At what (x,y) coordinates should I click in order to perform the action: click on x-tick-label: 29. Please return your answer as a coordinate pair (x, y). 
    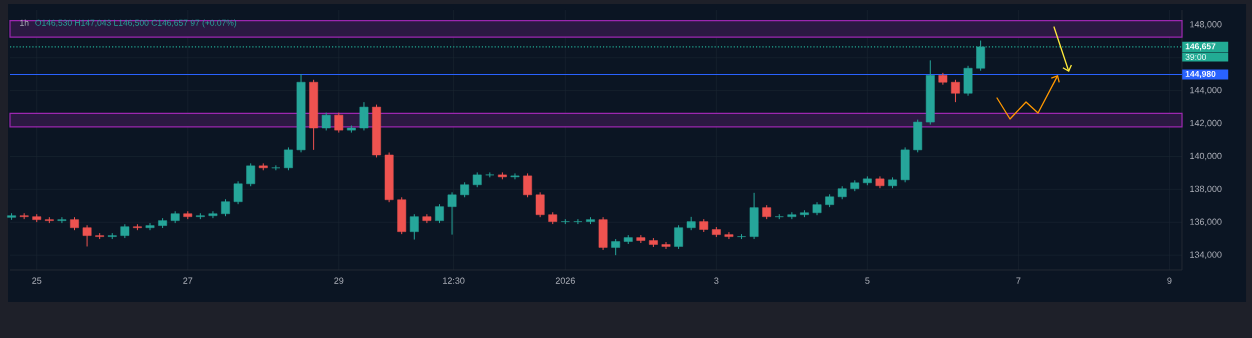
    Looking at the image, I should click on (339, 280).